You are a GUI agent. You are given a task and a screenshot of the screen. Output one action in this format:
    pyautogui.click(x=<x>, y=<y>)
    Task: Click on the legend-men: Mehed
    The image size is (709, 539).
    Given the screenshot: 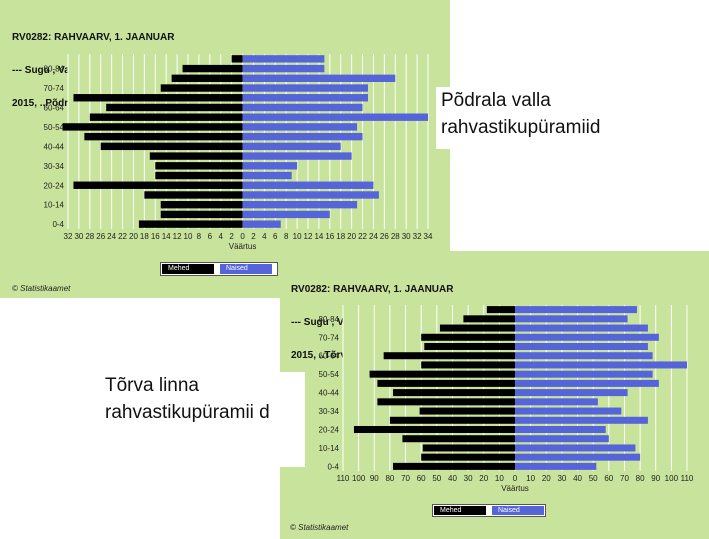 What is the action you would take?
    pyautogui.click(x=188, y=269)
    